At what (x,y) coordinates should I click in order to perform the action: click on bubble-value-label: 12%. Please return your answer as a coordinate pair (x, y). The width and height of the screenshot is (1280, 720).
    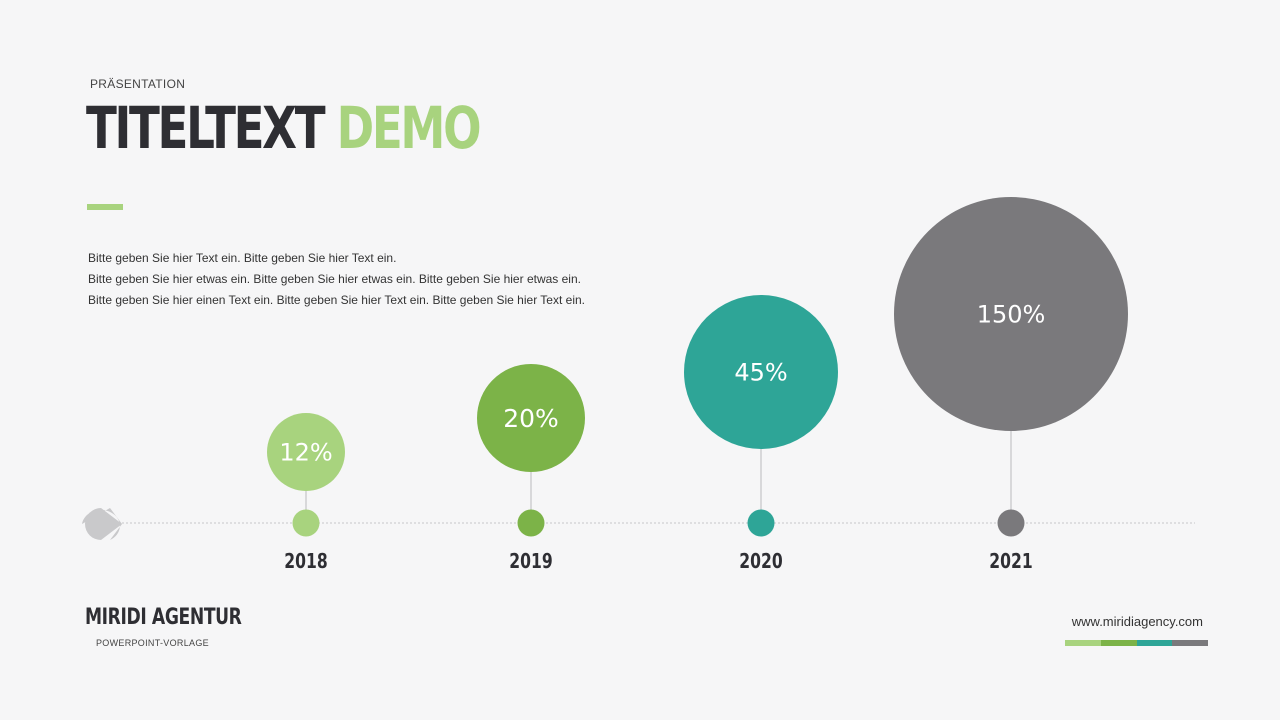
    Looking at the image, I should click on (305, 453).